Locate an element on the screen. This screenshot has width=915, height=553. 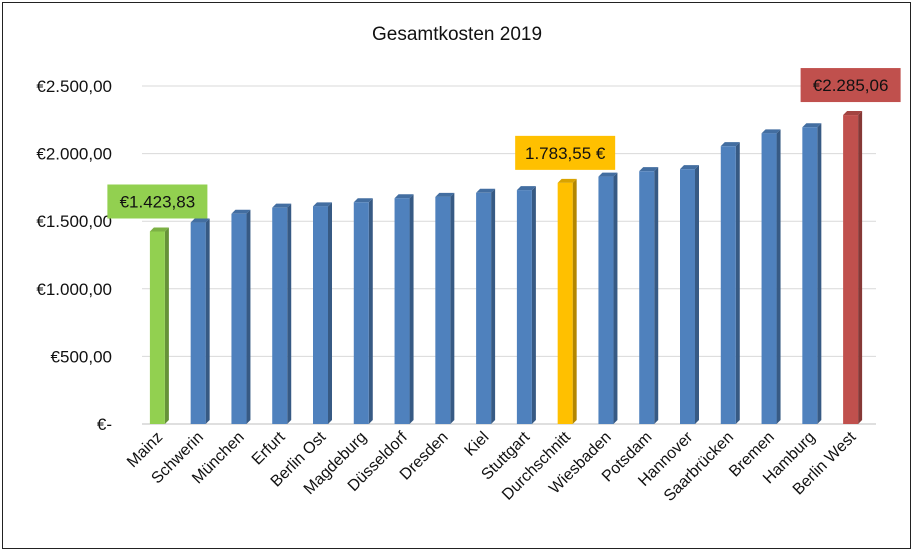
data-callout: €2.285,06 is located at coordinates (850, 85).